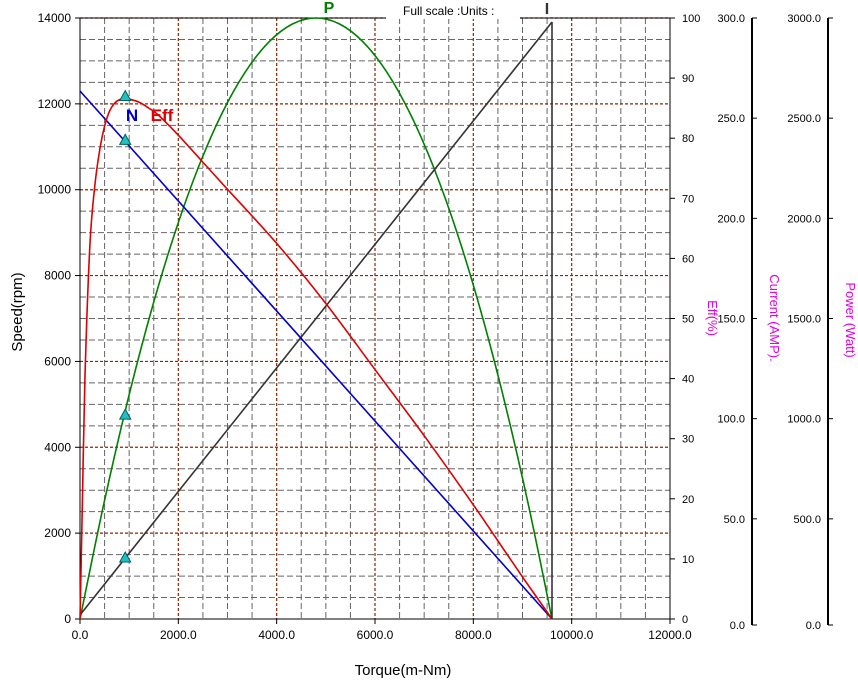  Describe the element at coordinates (448, 11) in the screenshot. I see `chart-subtitle: Full scale :Units :` at that location.